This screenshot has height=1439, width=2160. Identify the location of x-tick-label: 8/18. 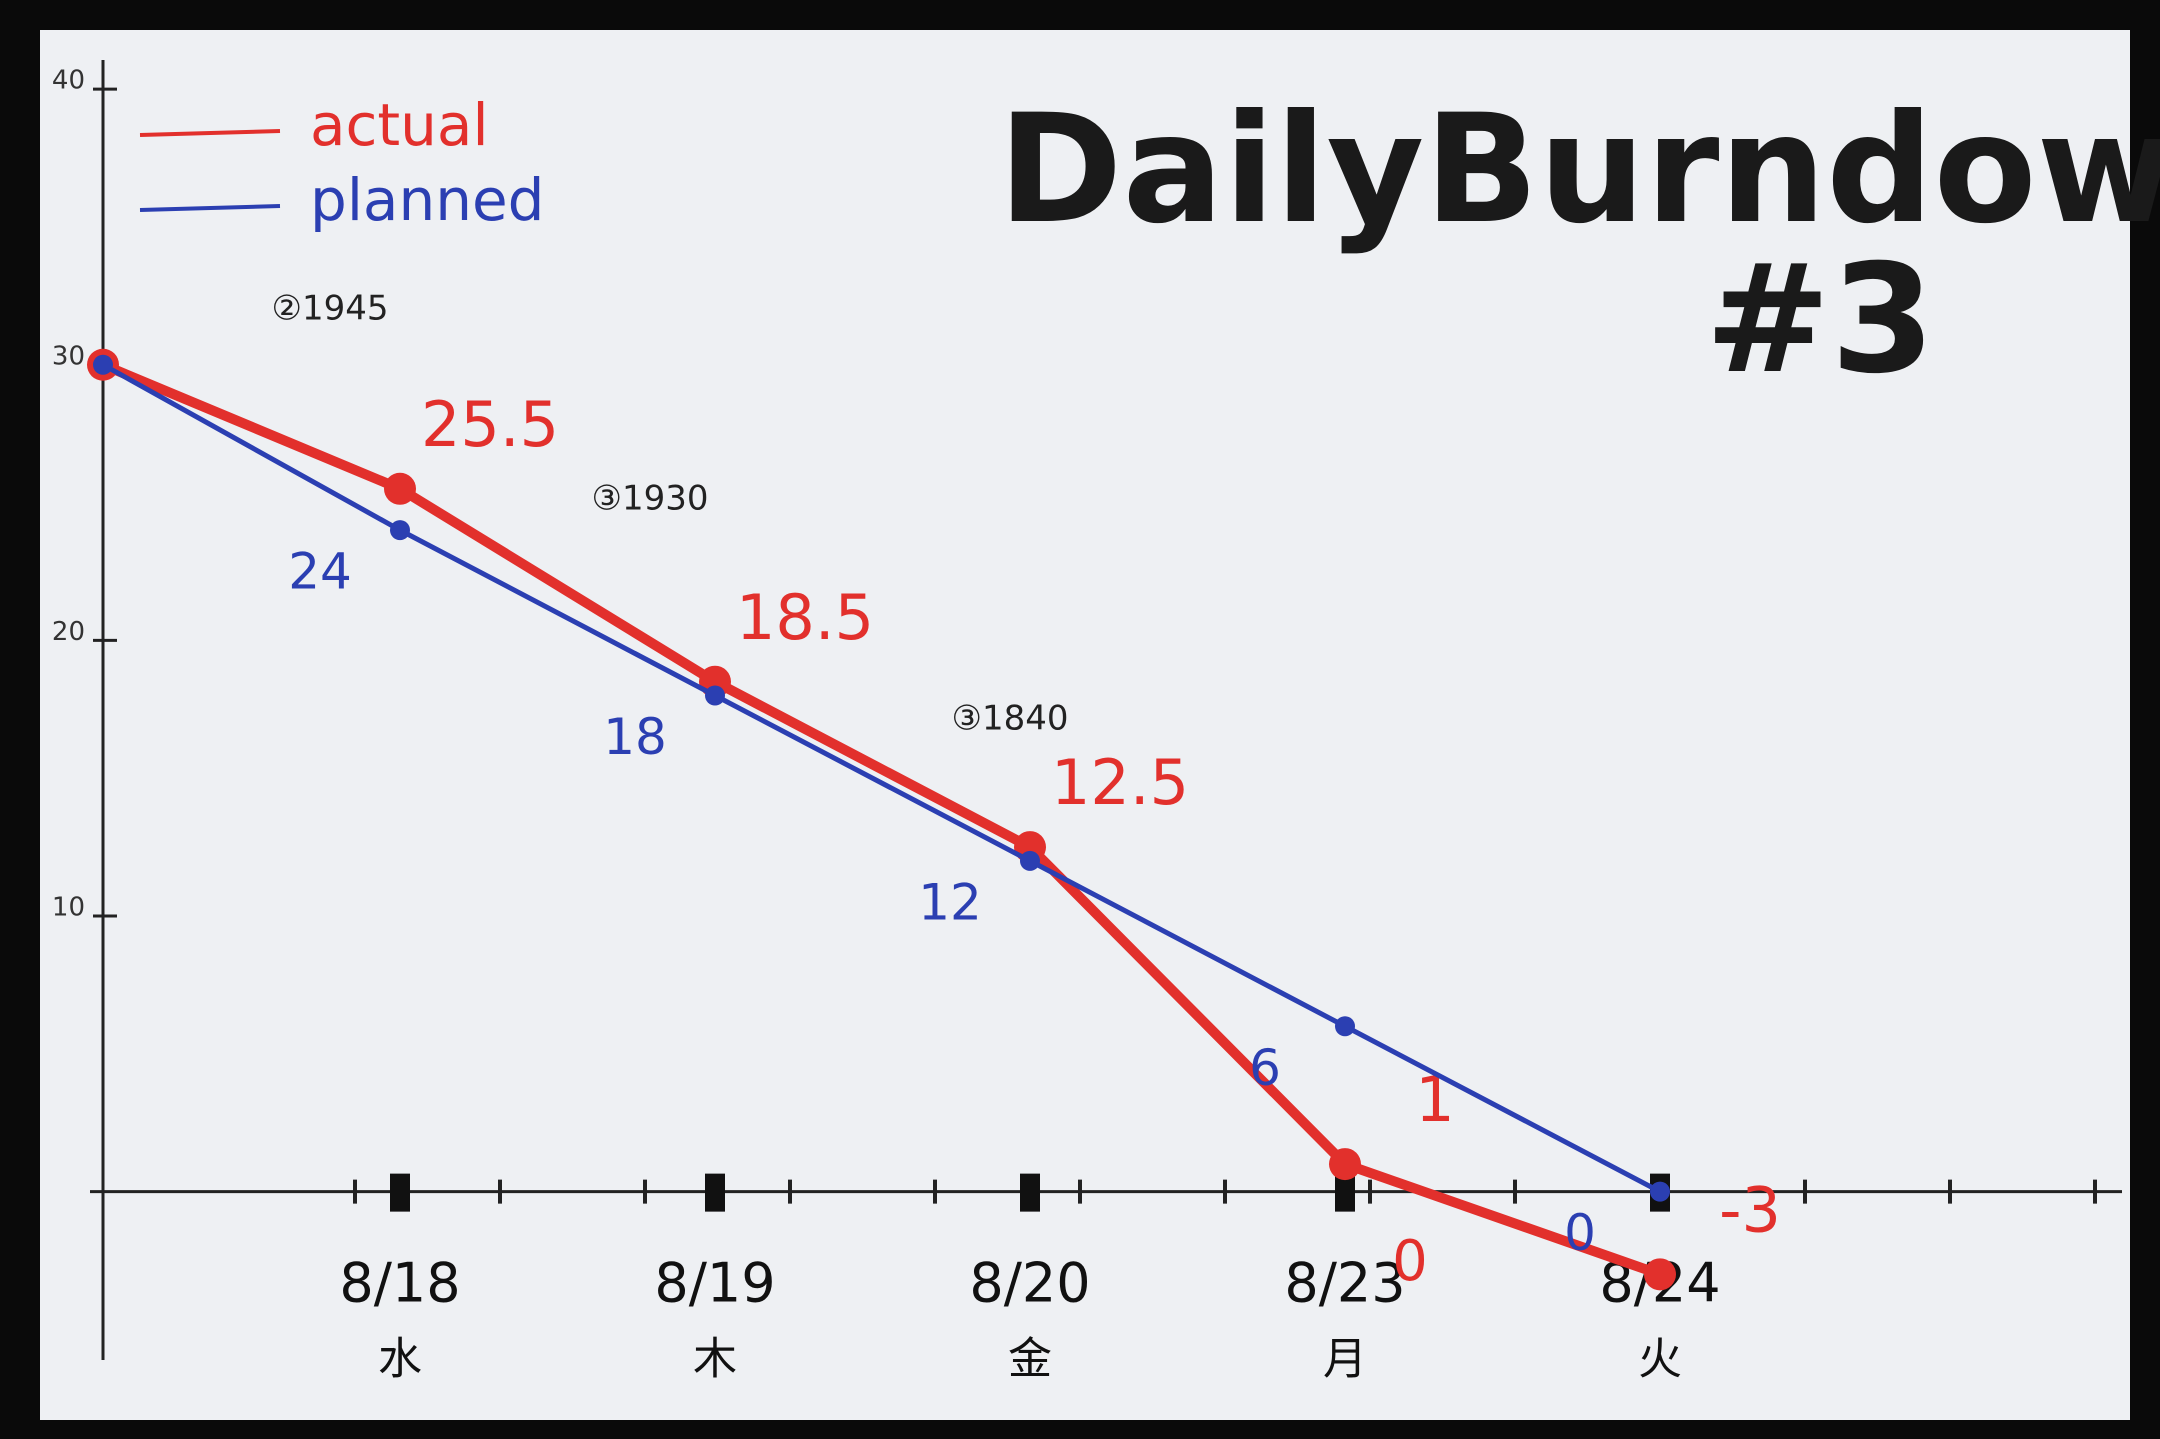
(399, 1282).